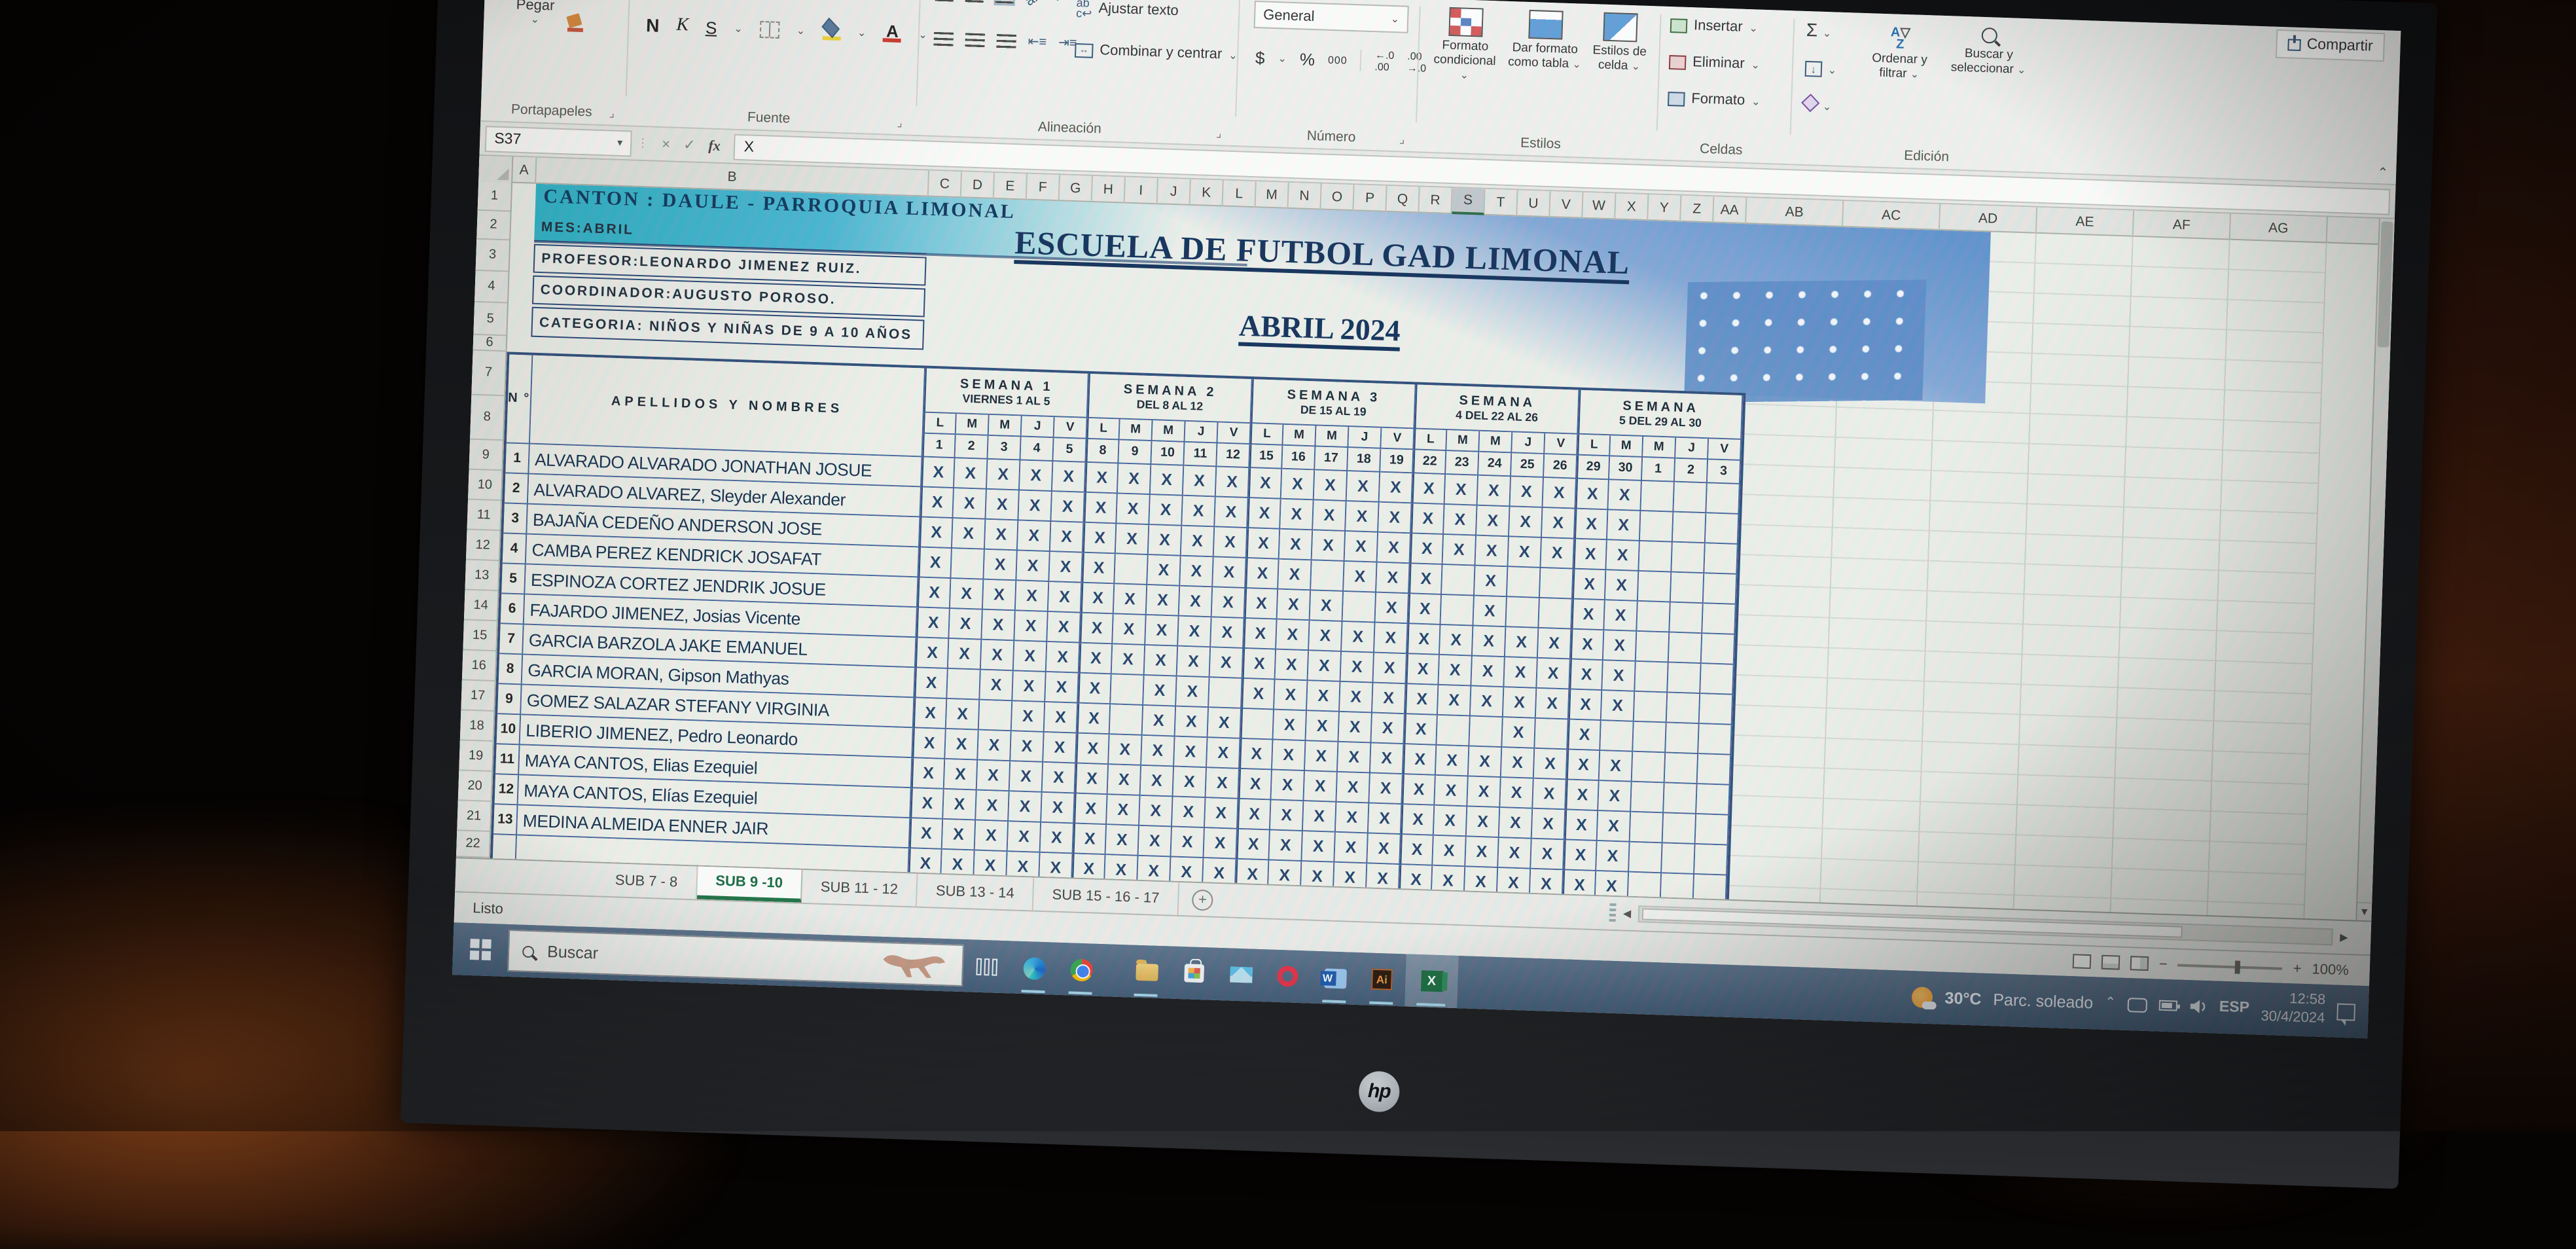 This screenshot has width=2576, height=1249. What do you see at coordinates (475, 786) in the screenshot?
I see `row-header-20: 20` at bounding box center [475, 786].